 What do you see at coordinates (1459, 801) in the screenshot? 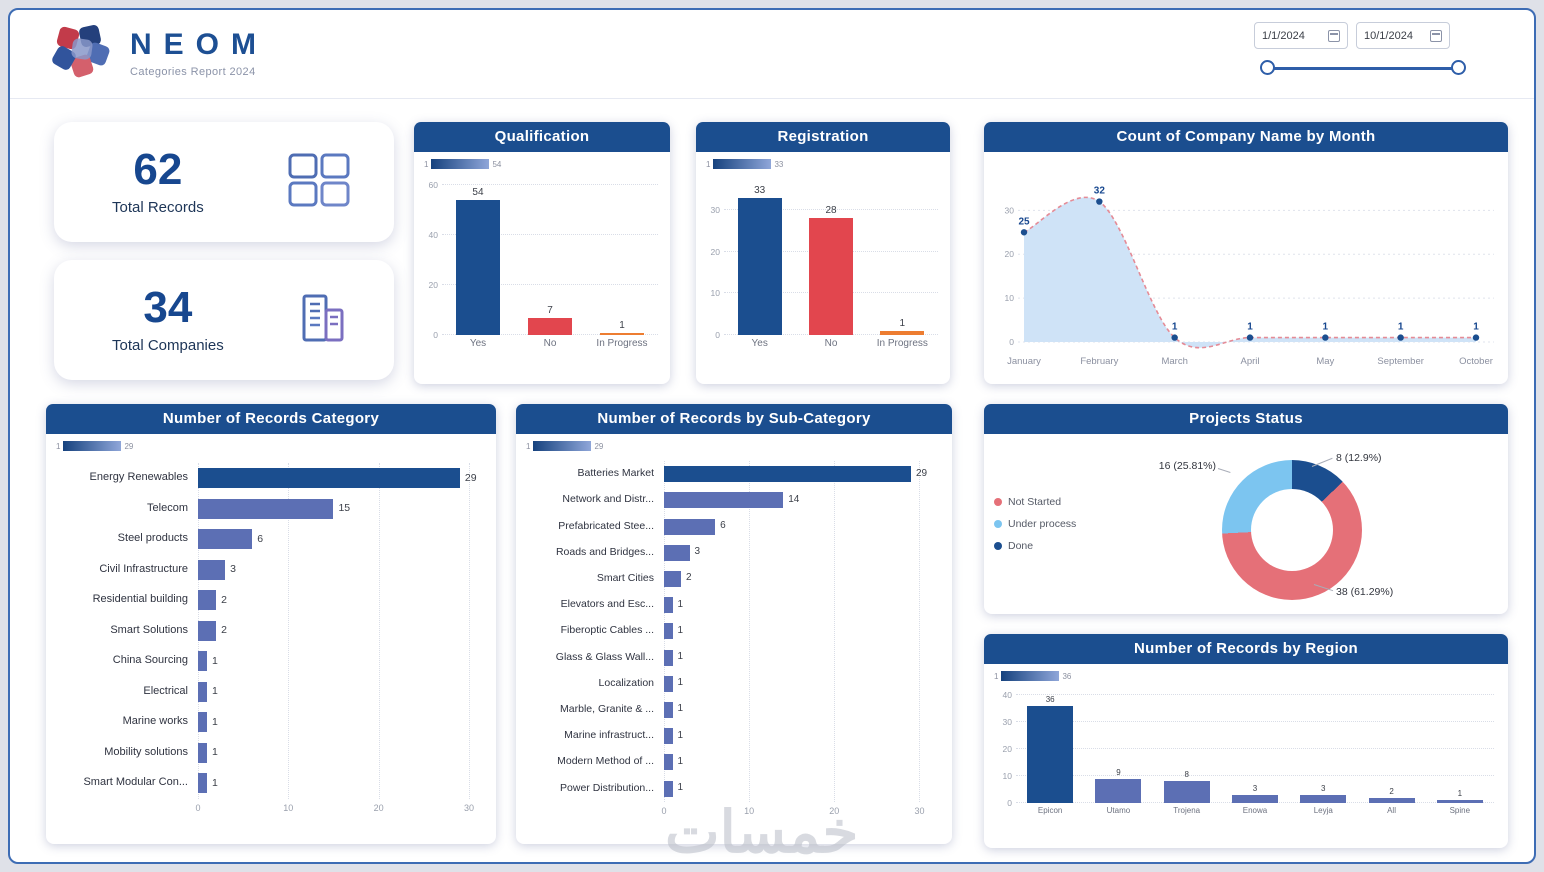
I see `bar-spine` at bounding box center [1459, 801].